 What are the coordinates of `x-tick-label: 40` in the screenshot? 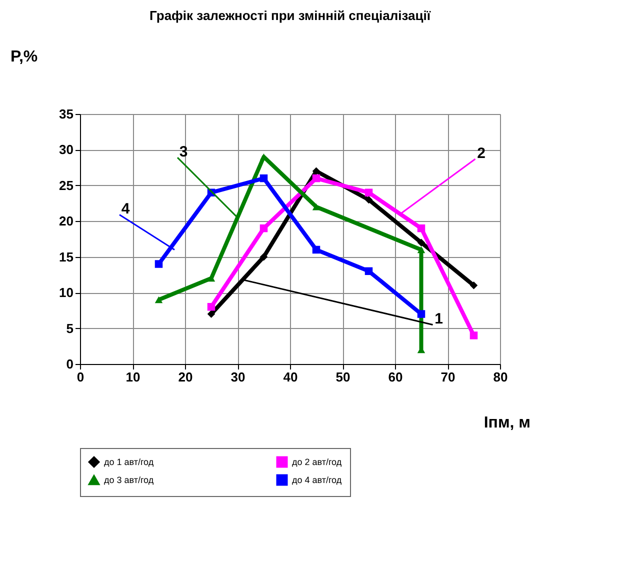 It's located at (290, 377).